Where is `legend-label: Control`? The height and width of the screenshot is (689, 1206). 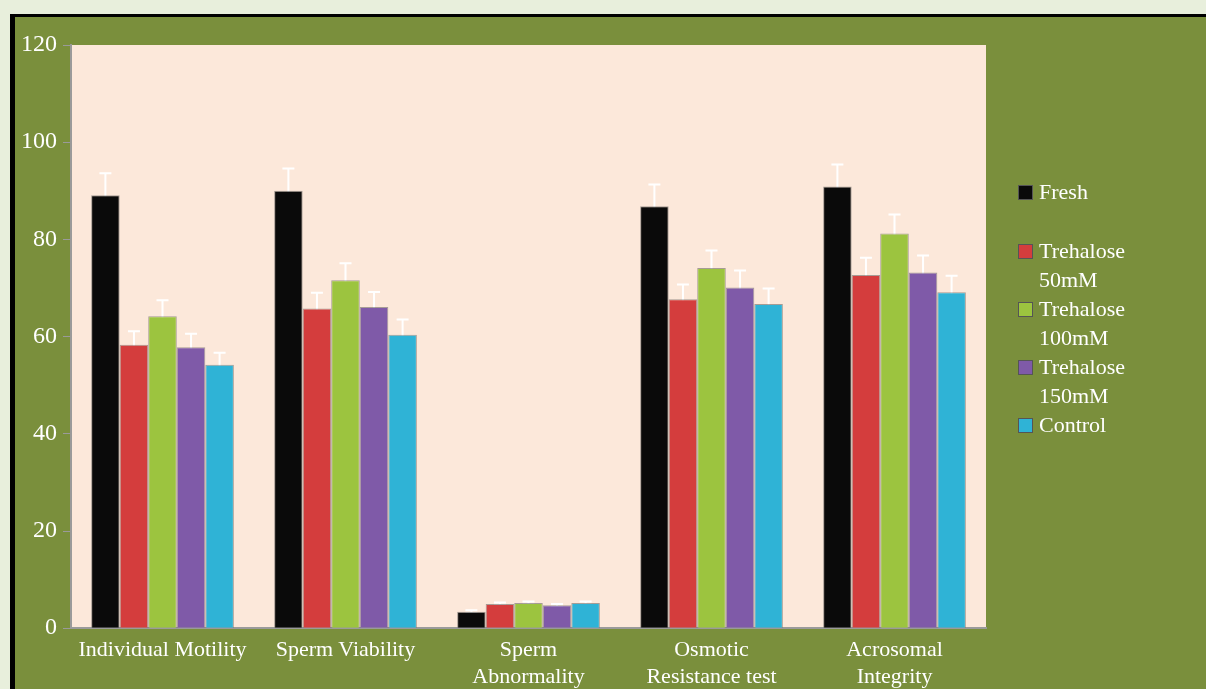 legend-label: Control is located at coordinates (1073, 425).